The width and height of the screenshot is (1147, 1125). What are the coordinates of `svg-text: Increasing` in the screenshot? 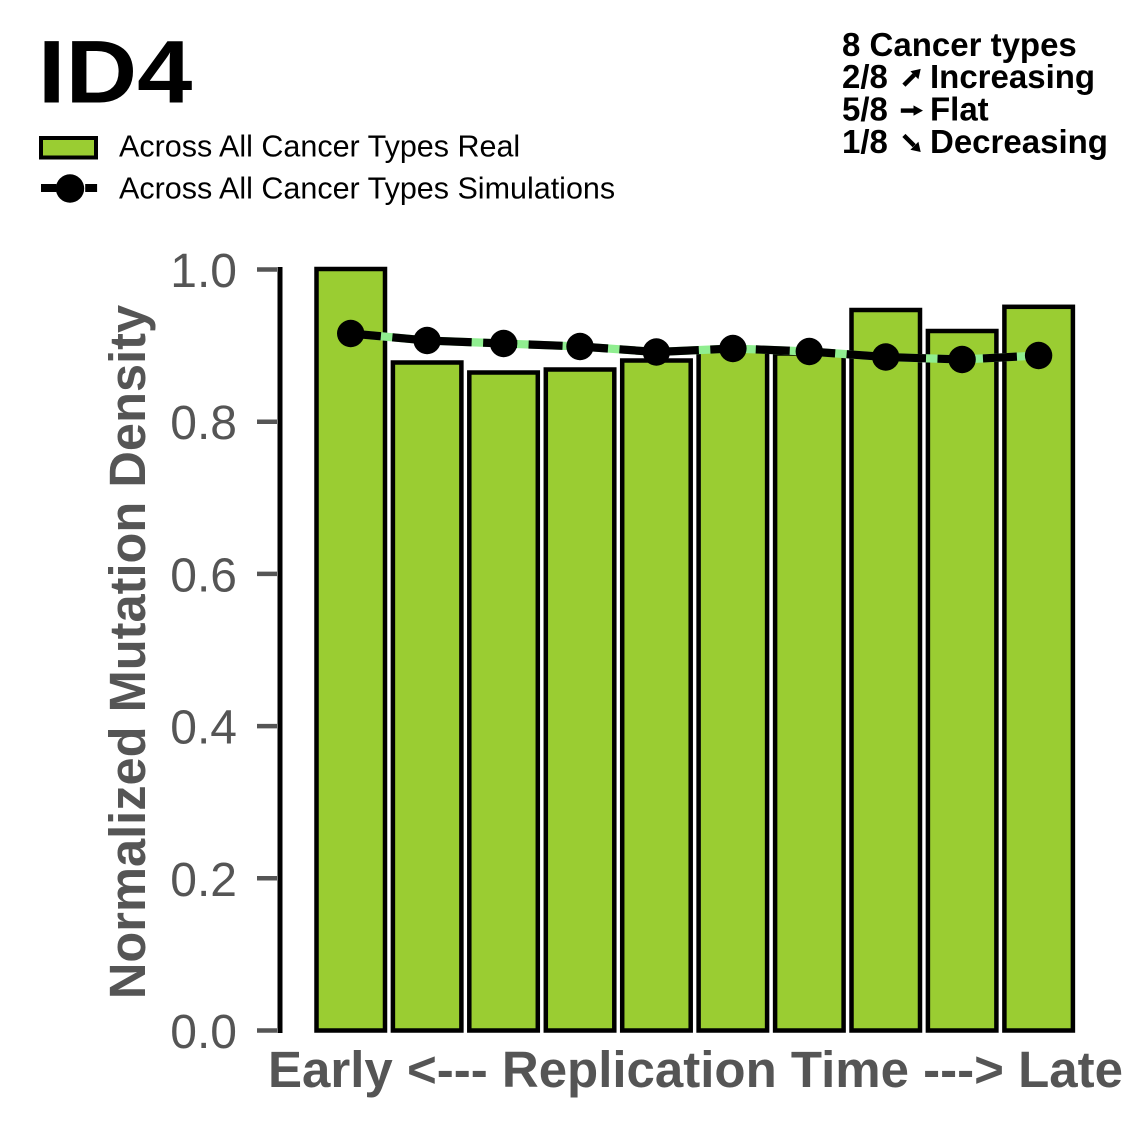 It's located at (1012, 76).